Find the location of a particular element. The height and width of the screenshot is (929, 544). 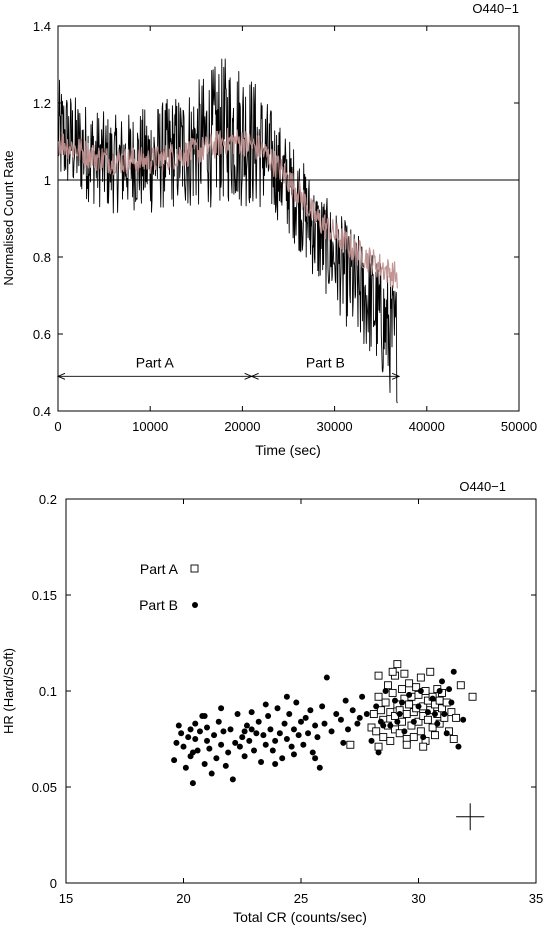

x-tick-label: 40000 is located at coordinates (427, 426).